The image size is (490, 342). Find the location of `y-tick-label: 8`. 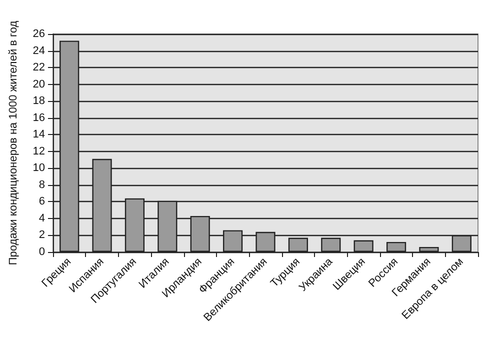

y-tick-label: 8 is located at coordinates (41, 184).